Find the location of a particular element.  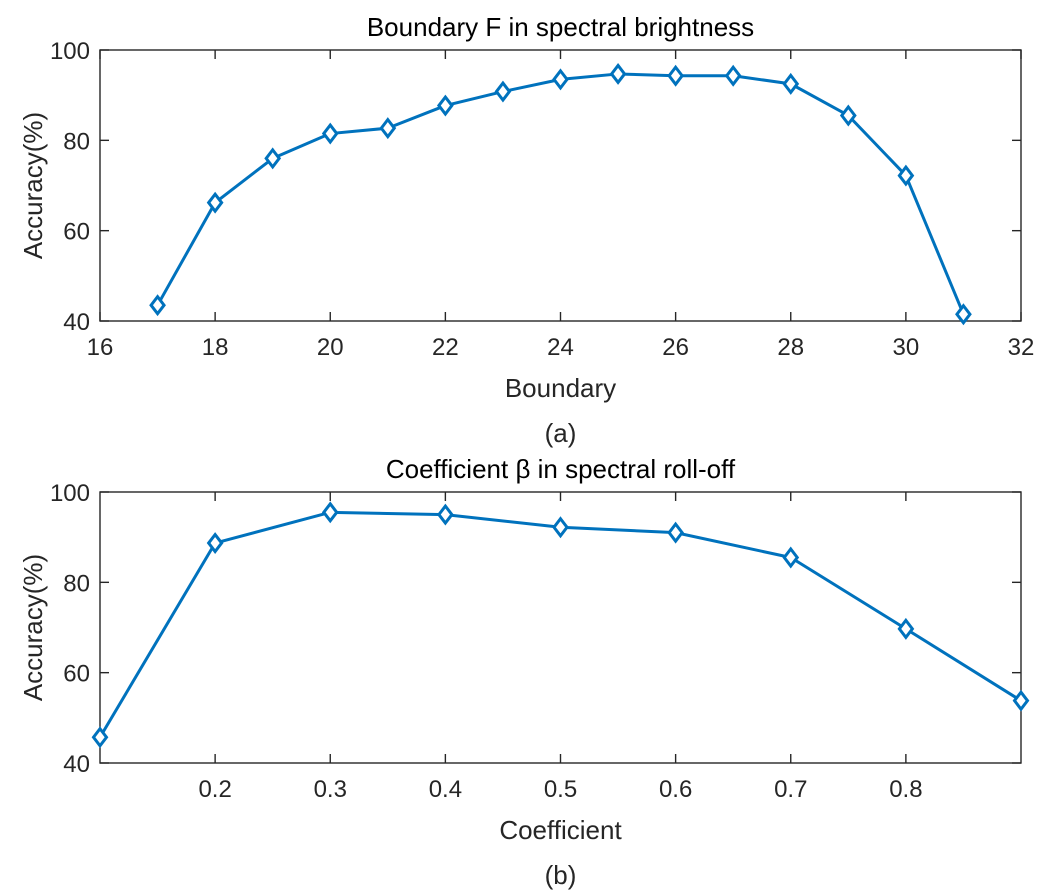

caption-b: (b) is located at coordinates (561, 875).